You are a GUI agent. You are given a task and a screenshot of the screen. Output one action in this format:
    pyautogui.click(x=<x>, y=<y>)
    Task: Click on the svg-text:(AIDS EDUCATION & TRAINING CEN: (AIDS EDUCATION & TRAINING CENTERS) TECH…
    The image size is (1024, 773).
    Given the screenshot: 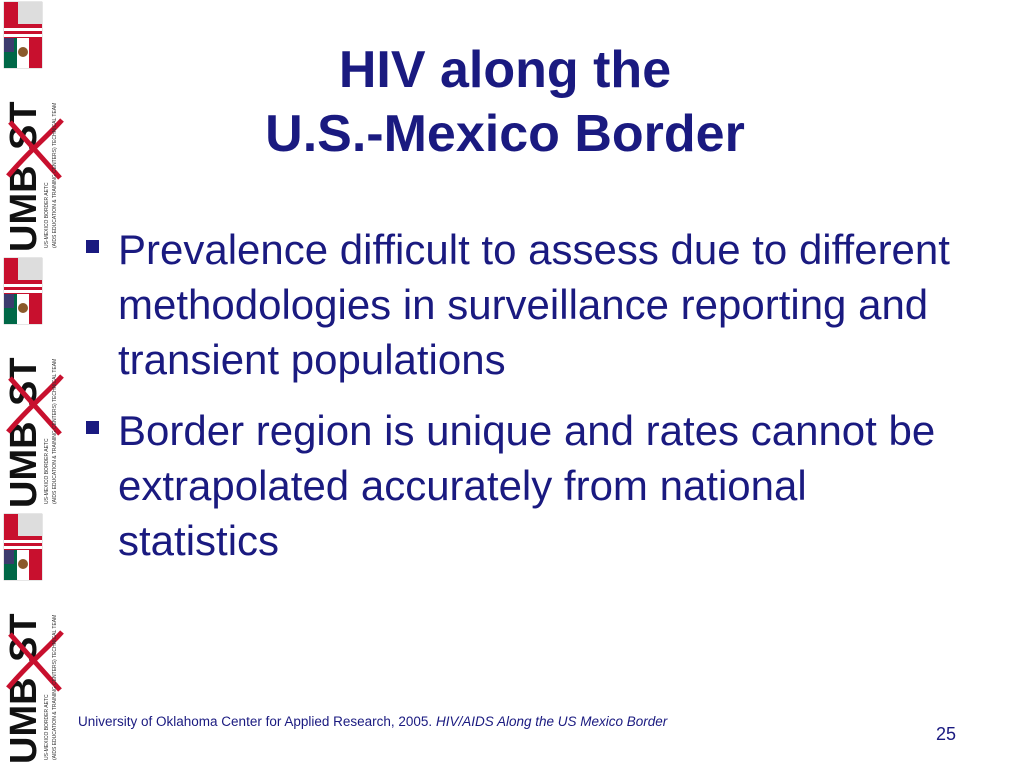 What is the action you would take?
    pyautogui.click(x=55, y=175)
    